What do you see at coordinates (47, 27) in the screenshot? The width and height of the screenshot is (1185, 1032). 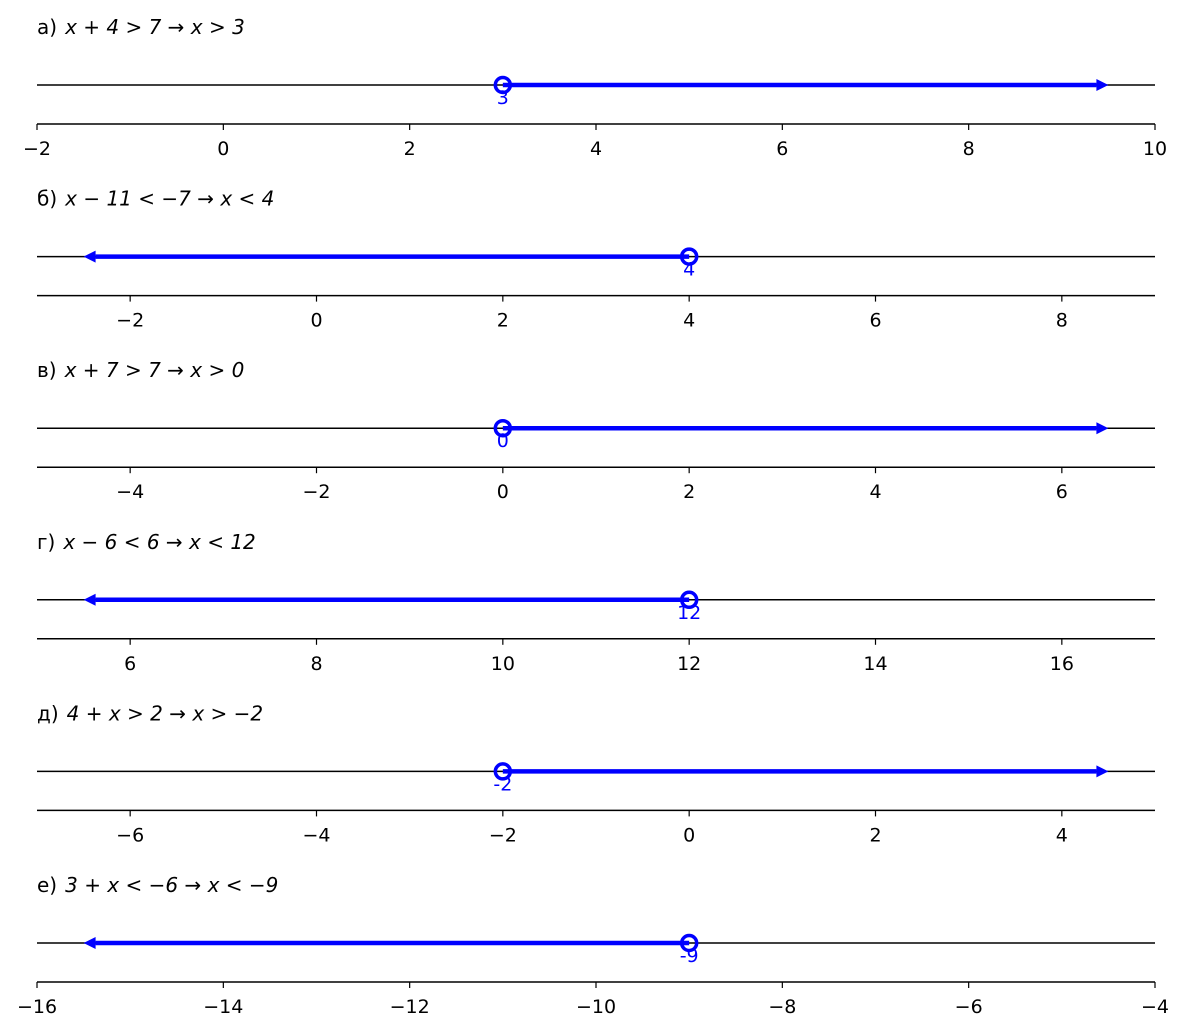 I see `panel-label-prefix: а)` at bounding box center [47, 27].